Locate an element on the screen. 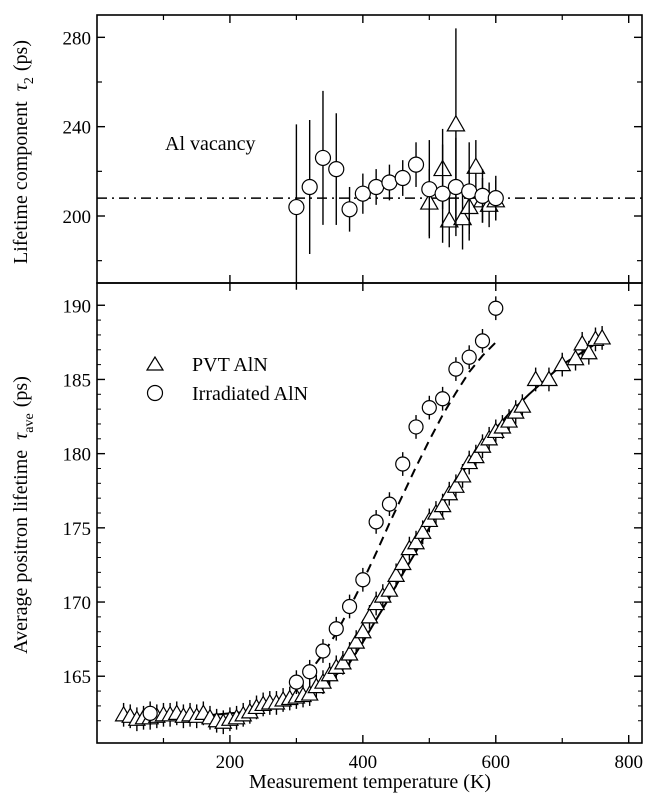 The width and height of the screenshot is (651, 799). top-y-tick-label: 280 is located at coordinates (77, 38).